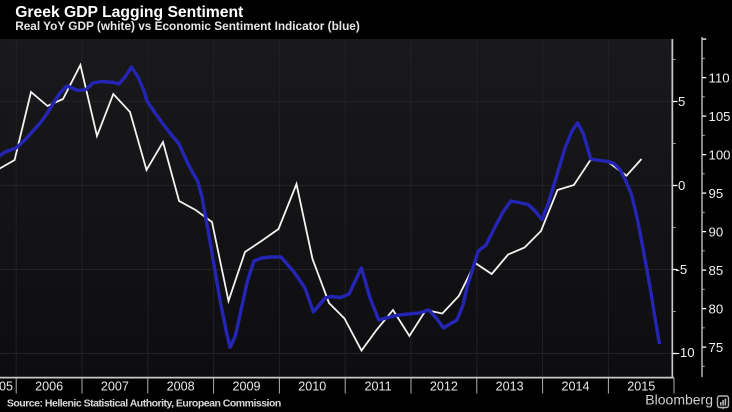 This screenshot has height=412, width=732. I want to click on svg-text: 85, so click(716, 270).